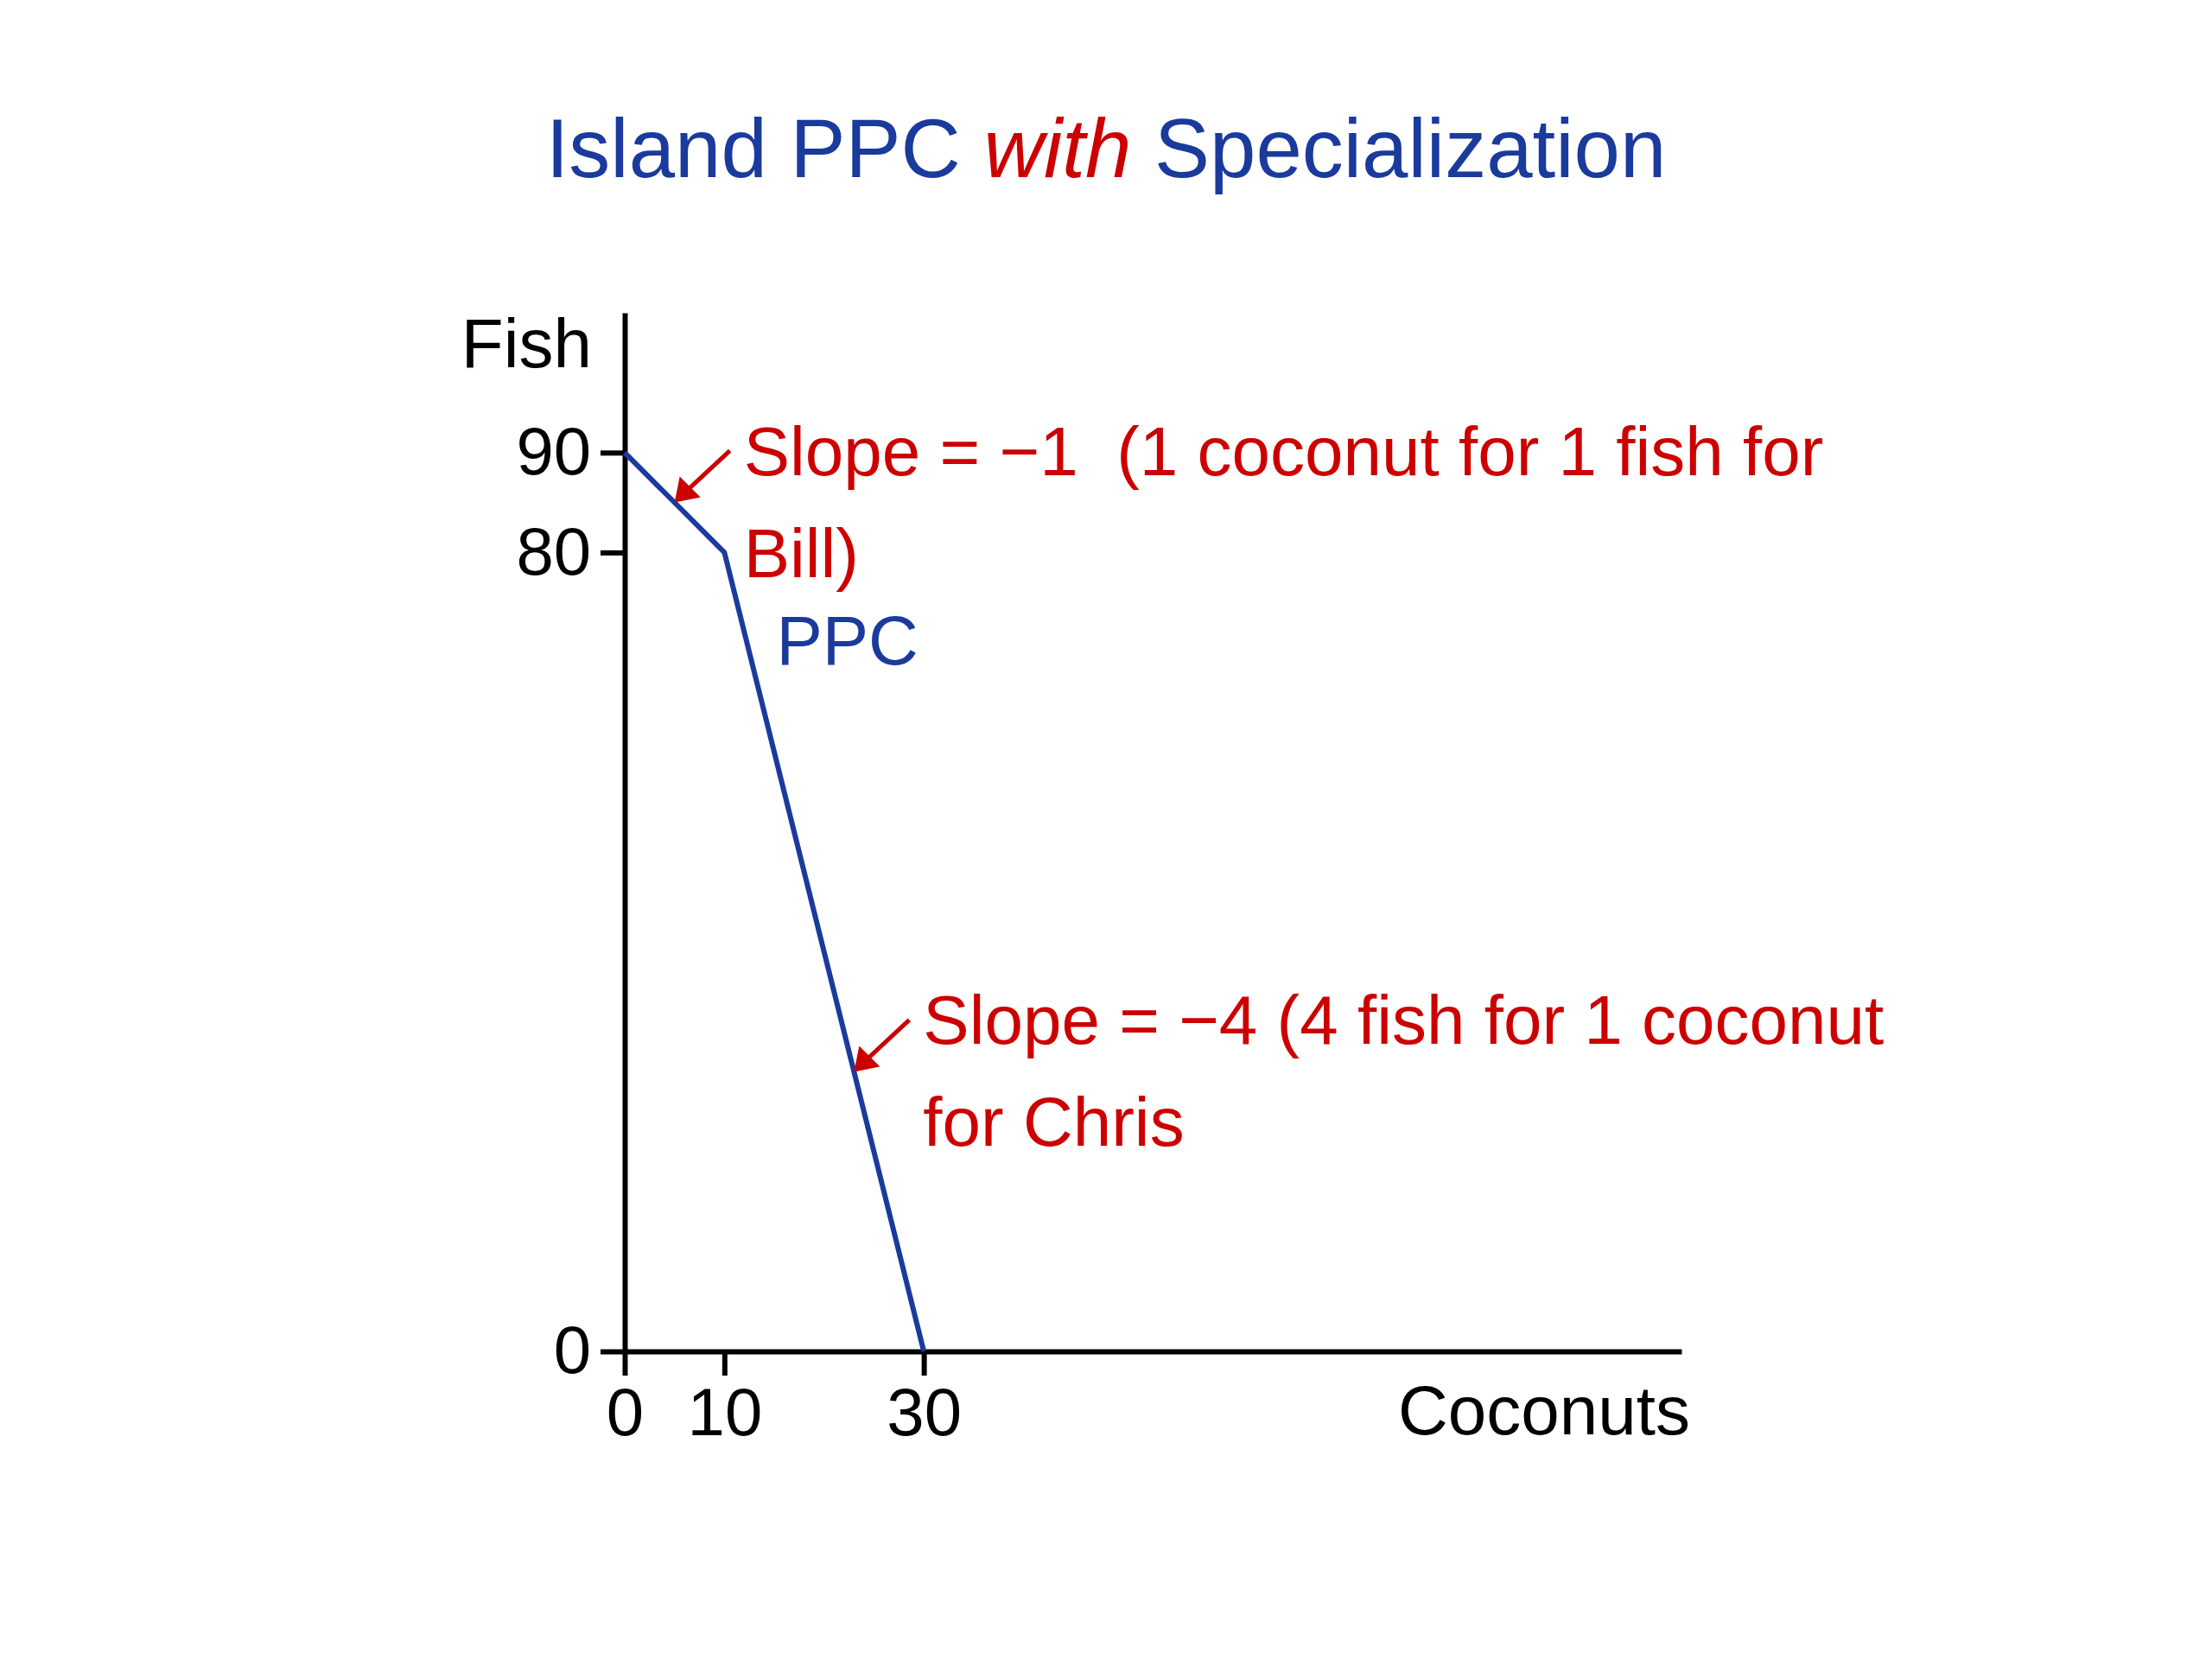 The width and height of the screenshot is (2212, 1659). Describe the element at coordinates (1283, 502) in the screenshot. I see `annotation: Slope = −1 (1 coconut for 1 fish for Bill)` at that location.